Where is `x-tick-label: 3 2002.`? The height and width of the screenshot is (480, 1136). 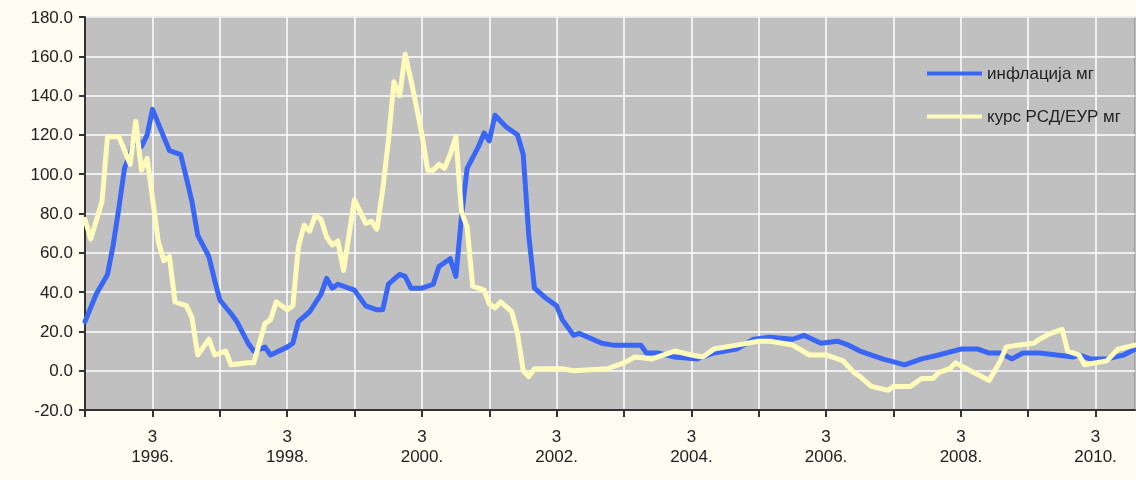 x-tick-label: 3 2002. is located at coordinates (556, 446).